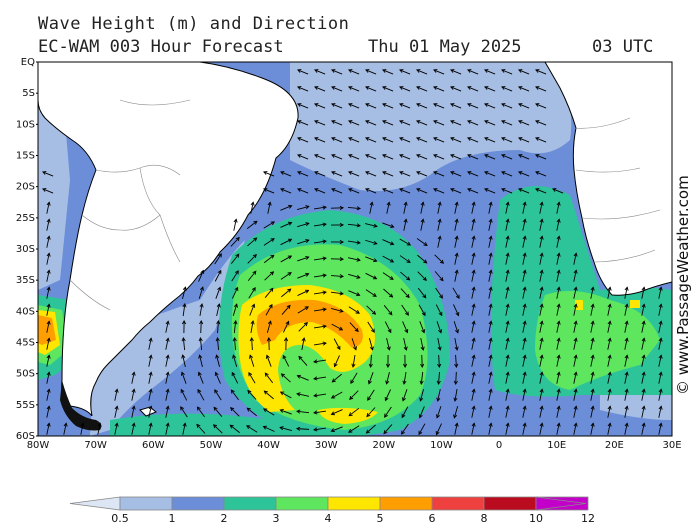 The image size is (700, 525). I want to click on lon-label: 80W, so click(38, 445).